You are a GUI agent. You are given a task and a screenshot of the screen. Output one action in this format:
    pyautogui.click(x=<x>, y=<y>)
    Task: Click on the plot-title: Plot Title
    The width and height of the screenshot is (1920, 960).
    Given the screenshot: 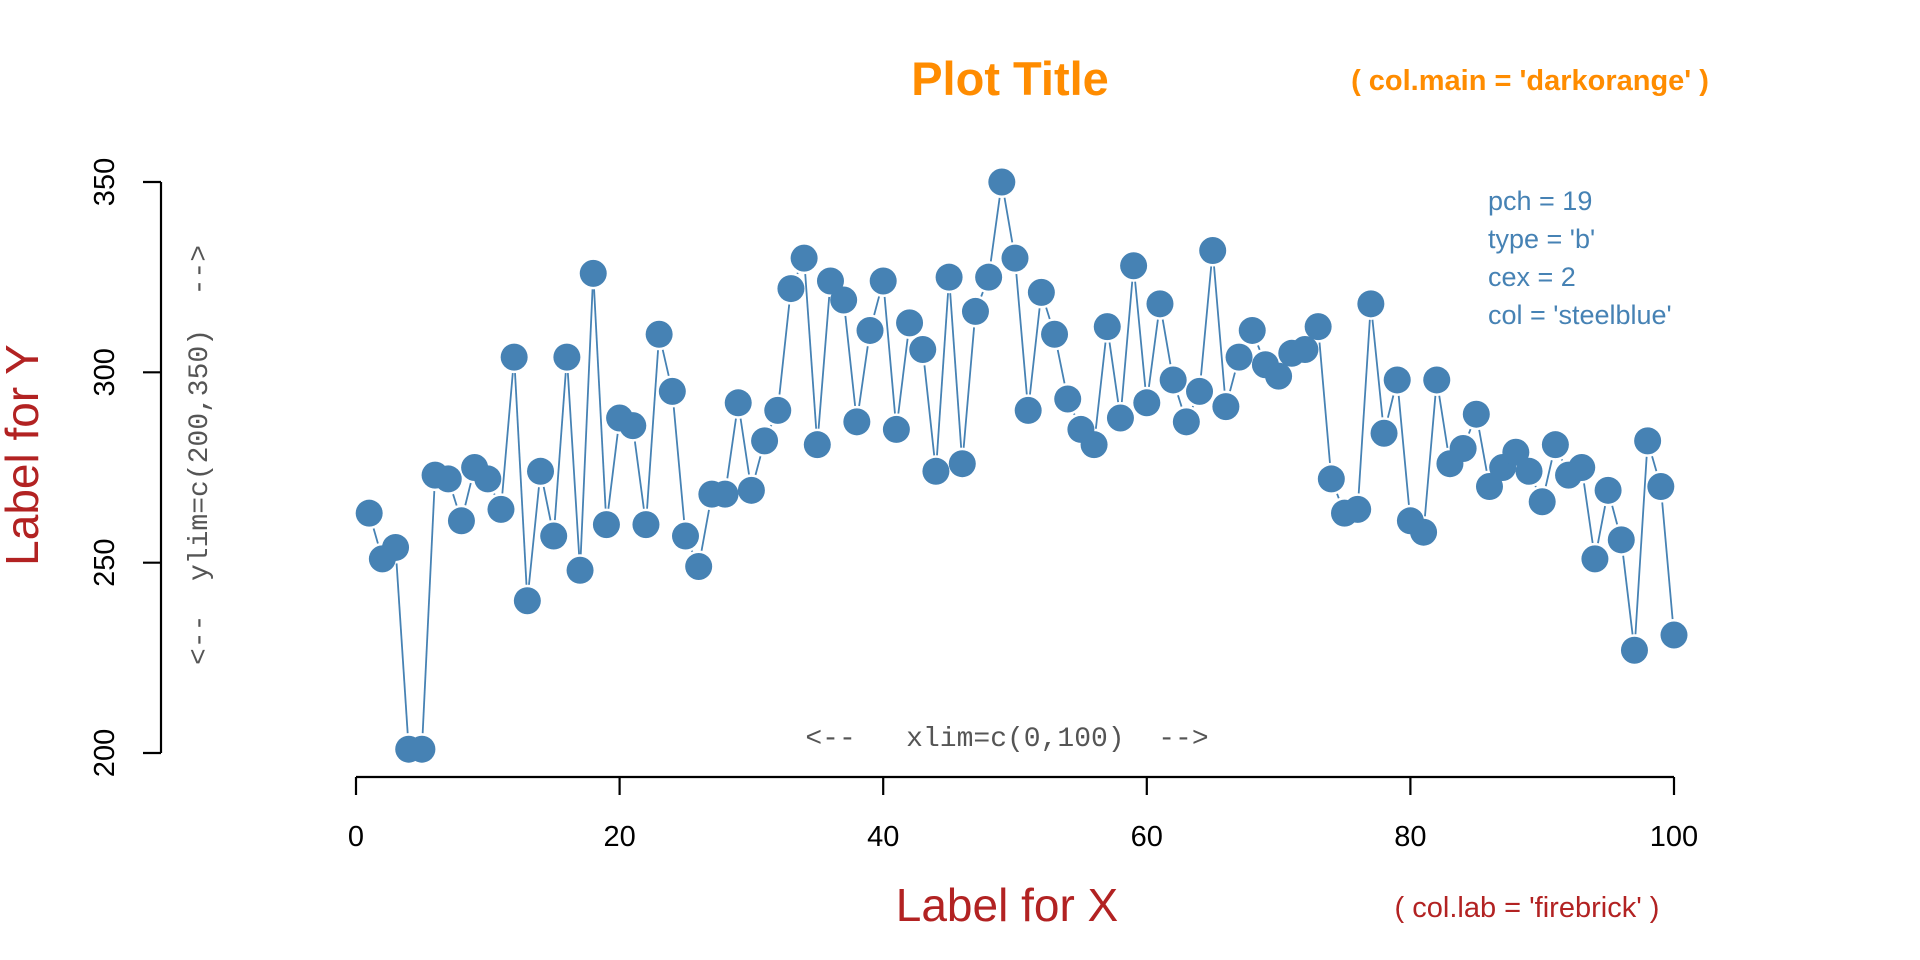 What is the action you would take?
    pyautogui.click(x=1010, y=78)
    